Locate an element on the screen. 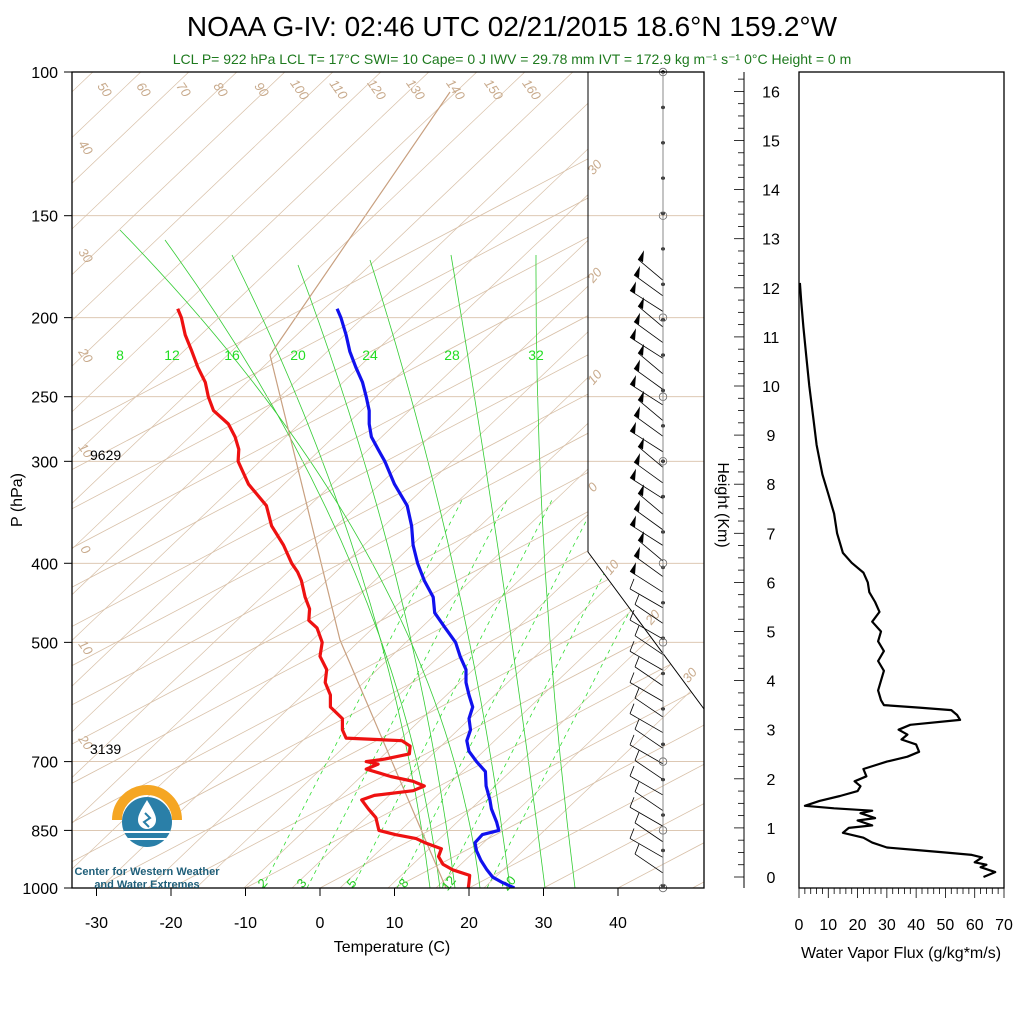  isotherm-label-top: 110 is located at coordinates (339, 90).